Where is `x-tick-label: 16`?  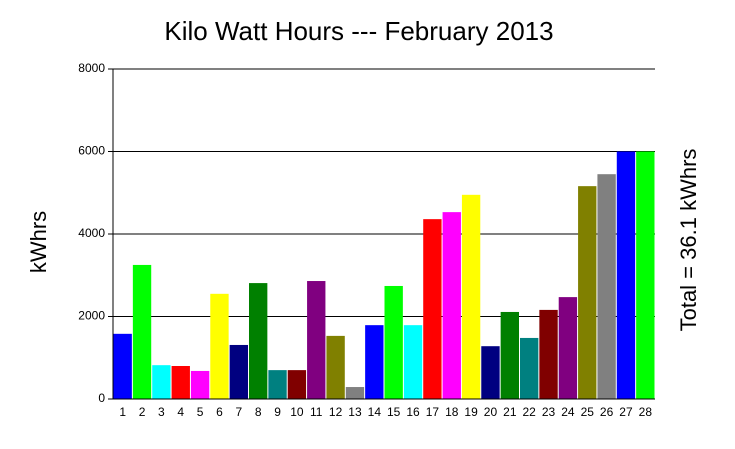
x-tick-label: 16 is located at coordinates (413, 412).